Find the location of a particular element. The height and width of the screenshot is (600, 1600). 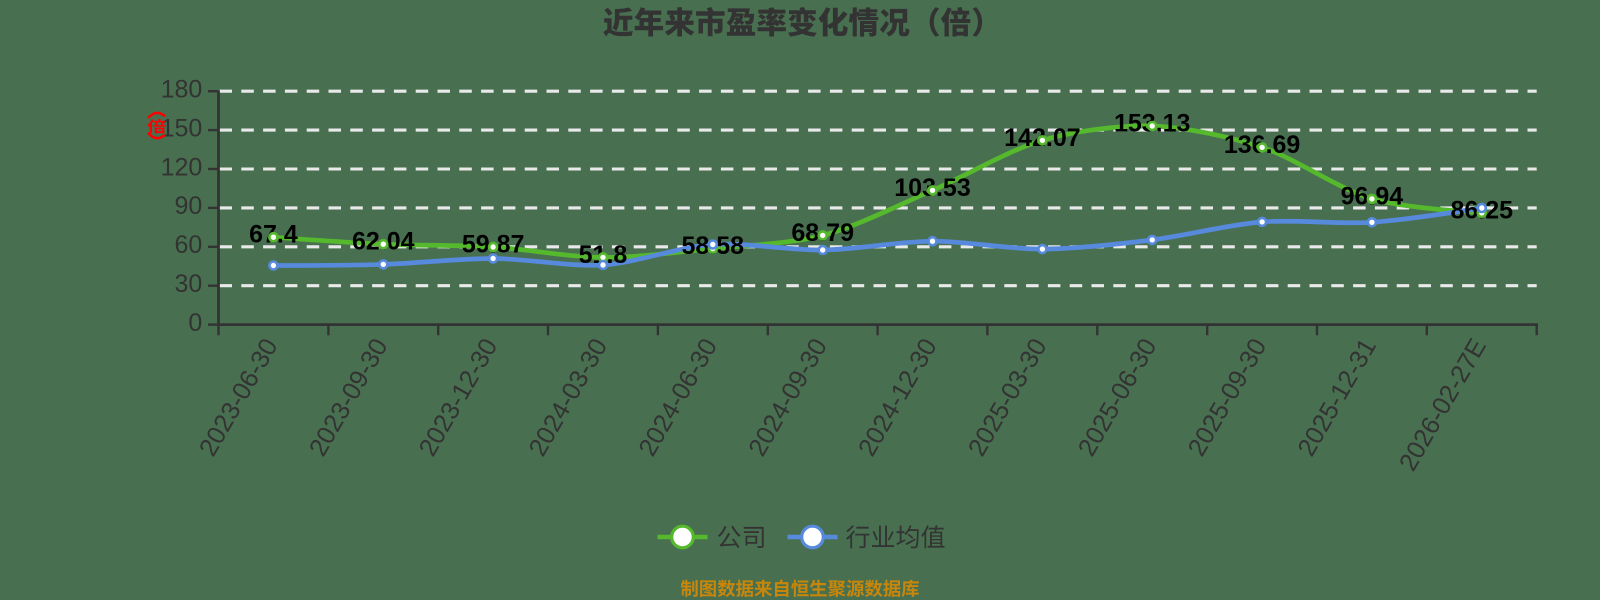

svg-text: 60 is located at coordinates (188, 245).